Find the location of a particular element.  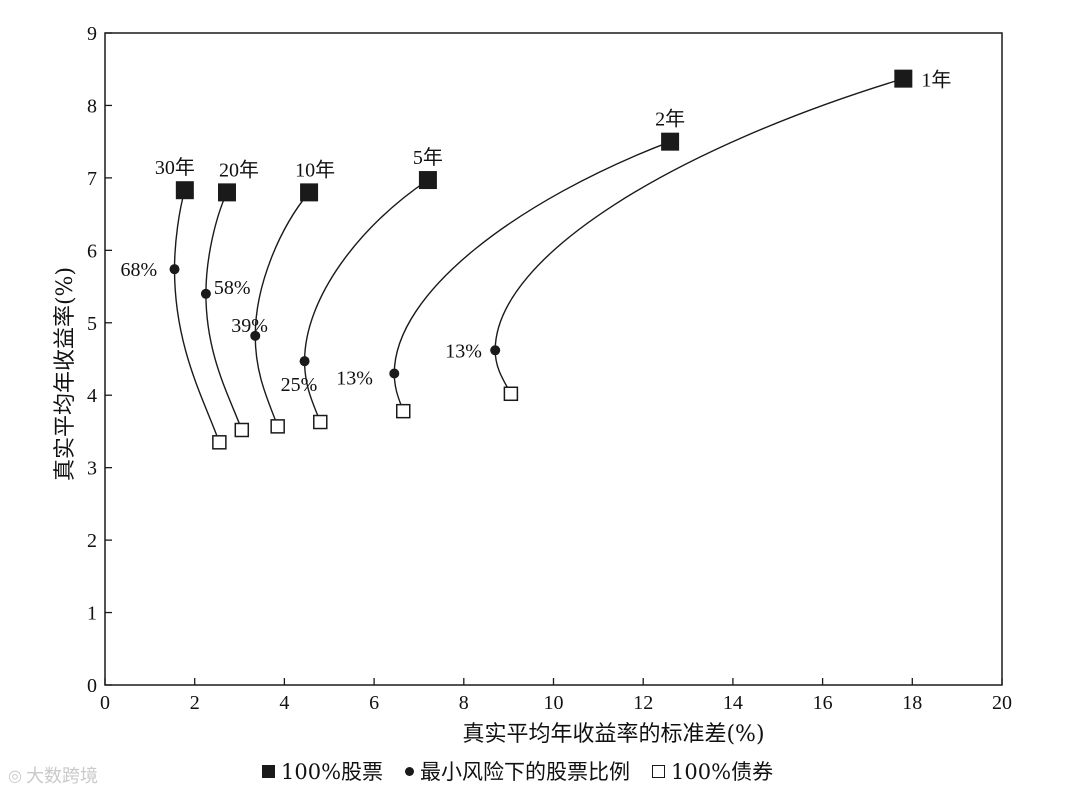

y-tick-label: 3 is located at coordinates (92, 469).